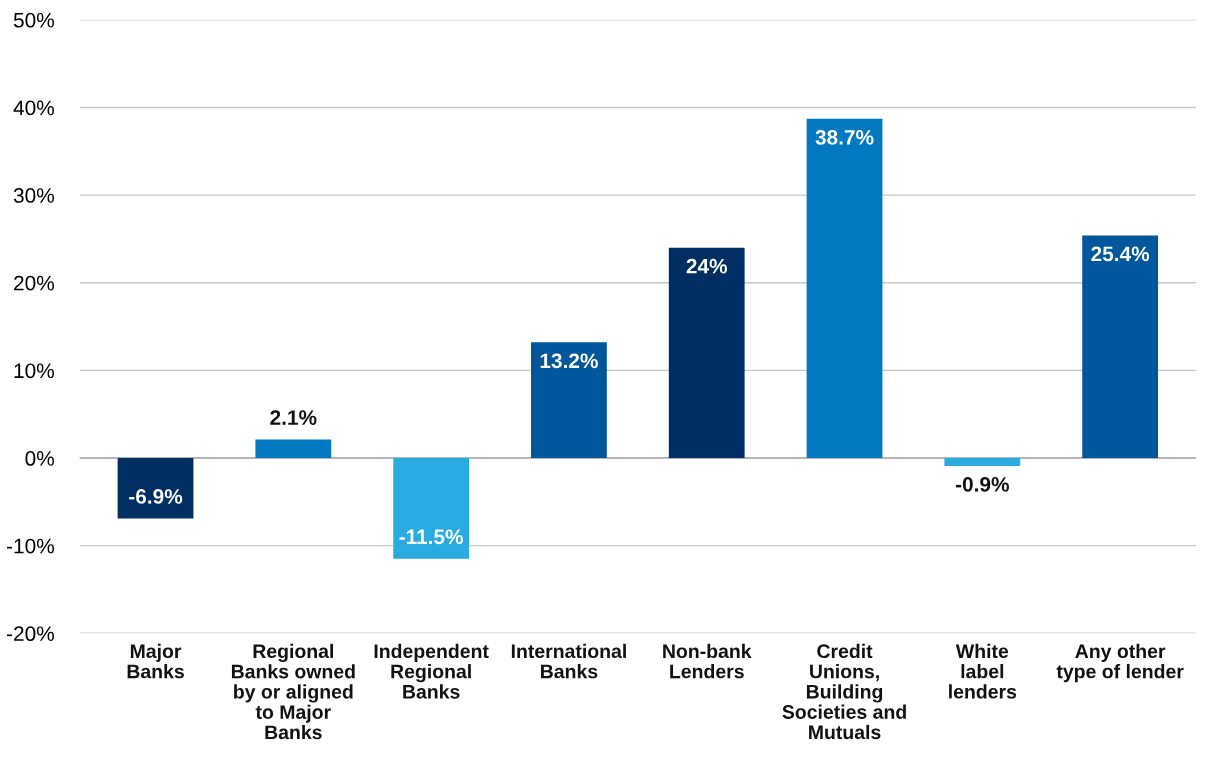 The width and height of the screenshot is (1208, 763). I want to click on x-tick-label: Independent Regional Banks, so click(431, 671).